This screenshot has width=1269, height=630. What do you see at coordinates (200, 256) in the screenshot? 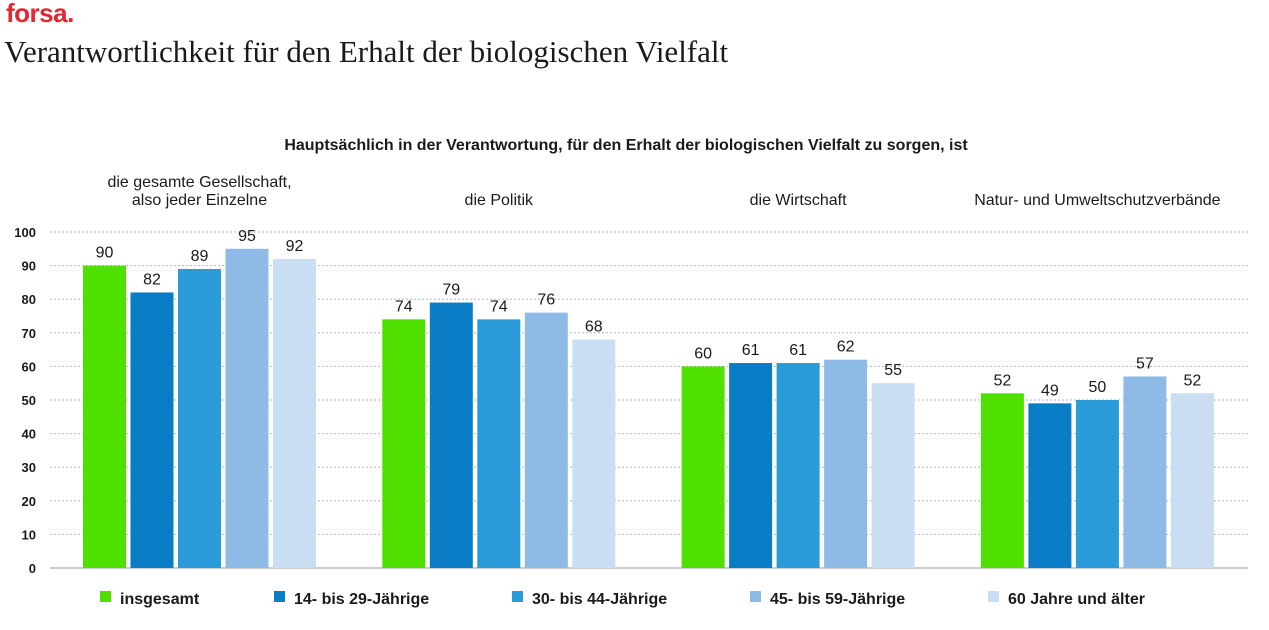
I see `data-label: 89` at bounding box center [200, 256].